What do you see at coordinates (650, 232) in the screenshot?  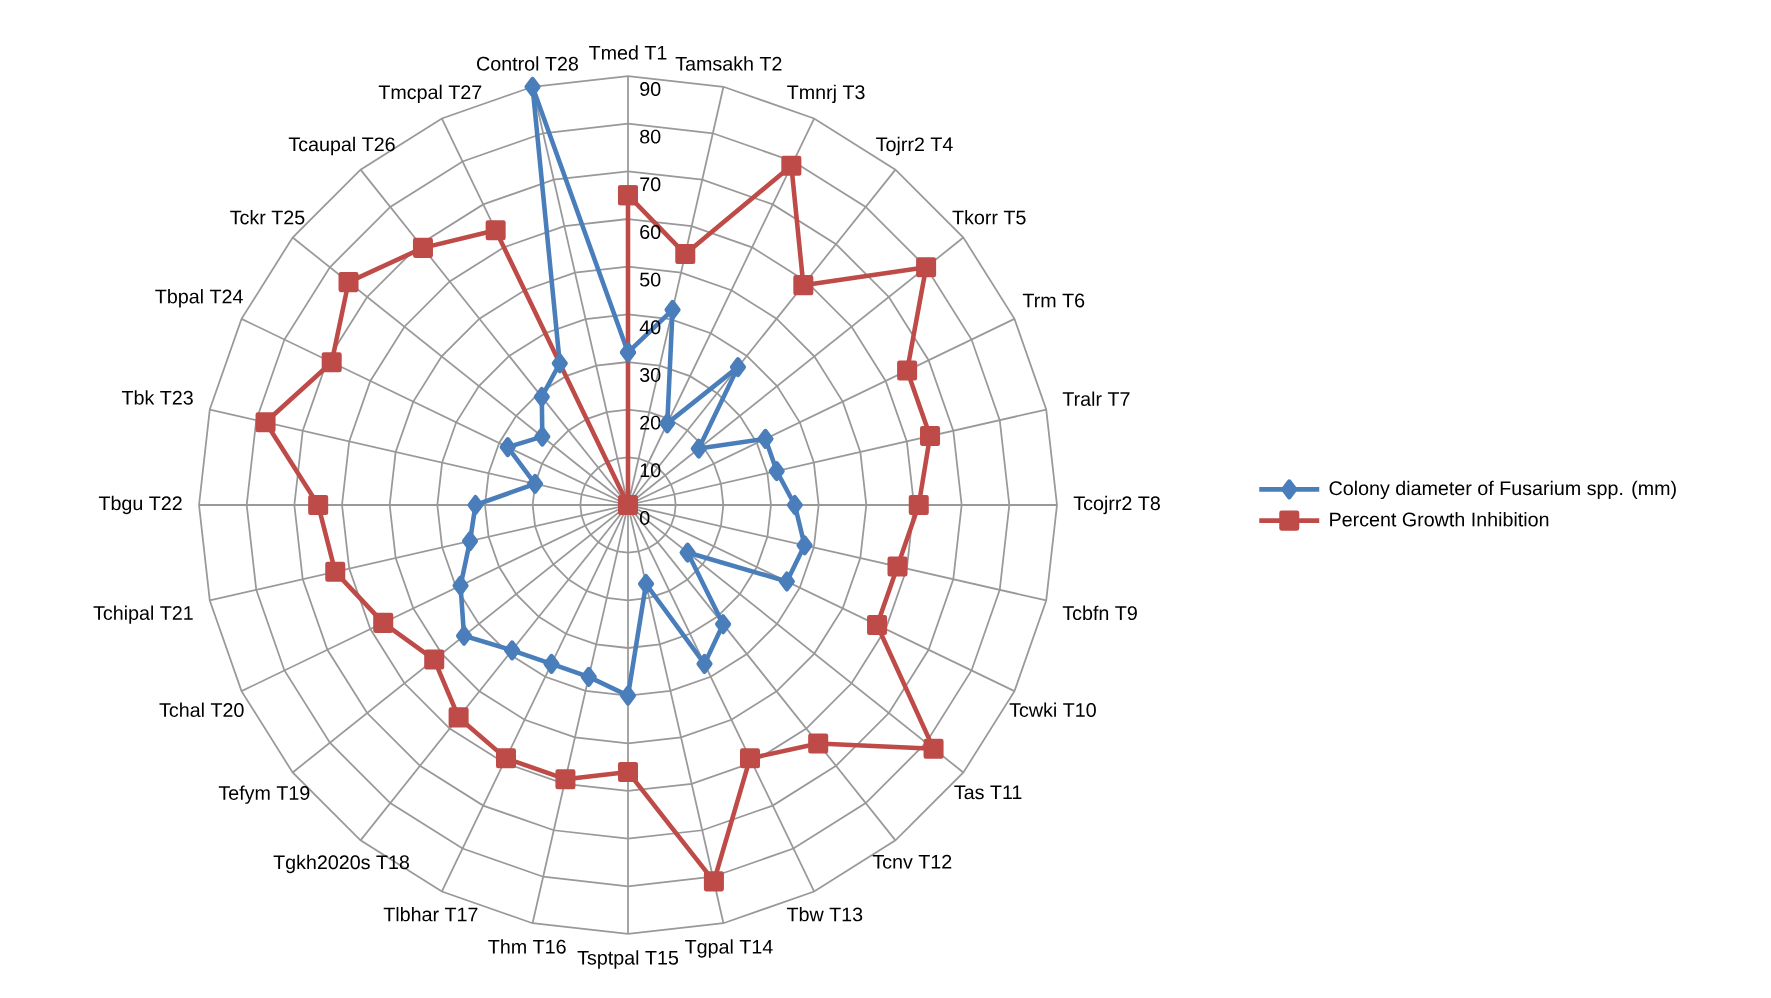 I see `y-tick-label: 60` at bounding box center [650, 232].